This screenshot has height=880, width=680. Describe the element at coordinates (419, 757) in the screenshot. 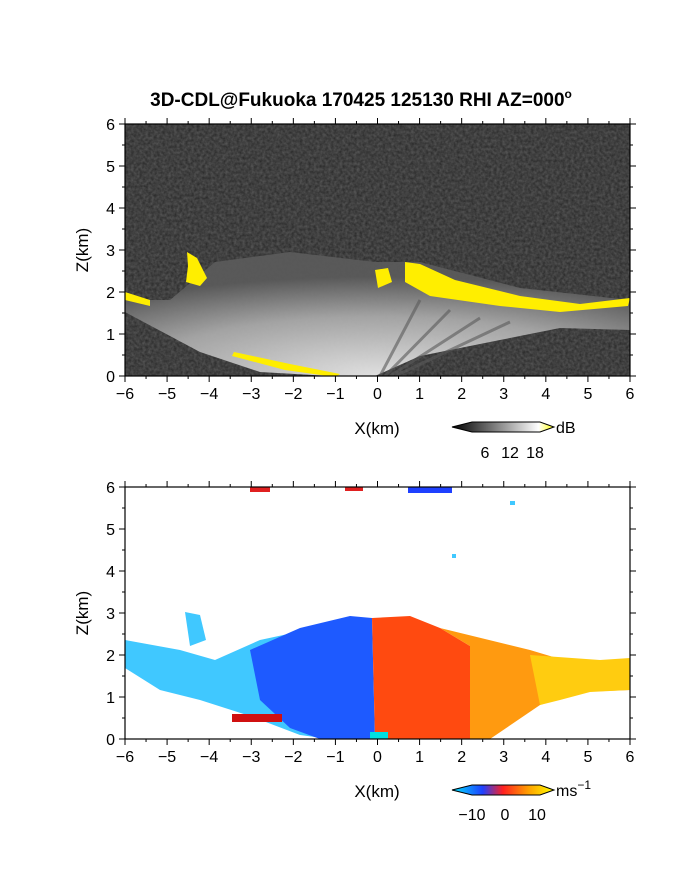

I see `velocity-xtick-label: 1` at that location.